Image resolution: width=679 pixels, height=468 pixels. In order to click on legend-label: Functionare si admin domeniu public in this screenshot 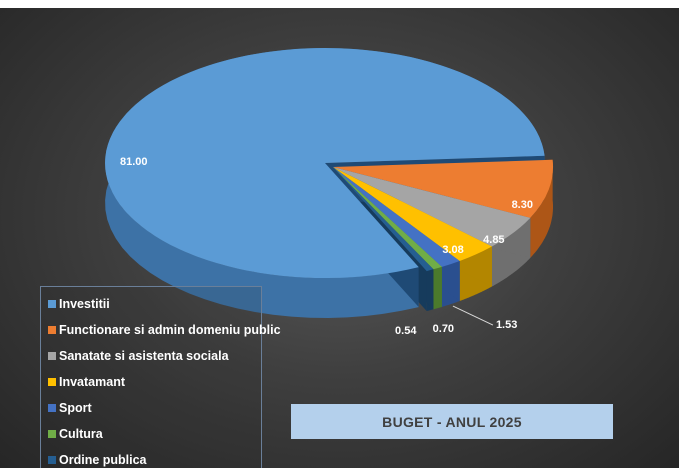, I will do `click(170, 330)`.